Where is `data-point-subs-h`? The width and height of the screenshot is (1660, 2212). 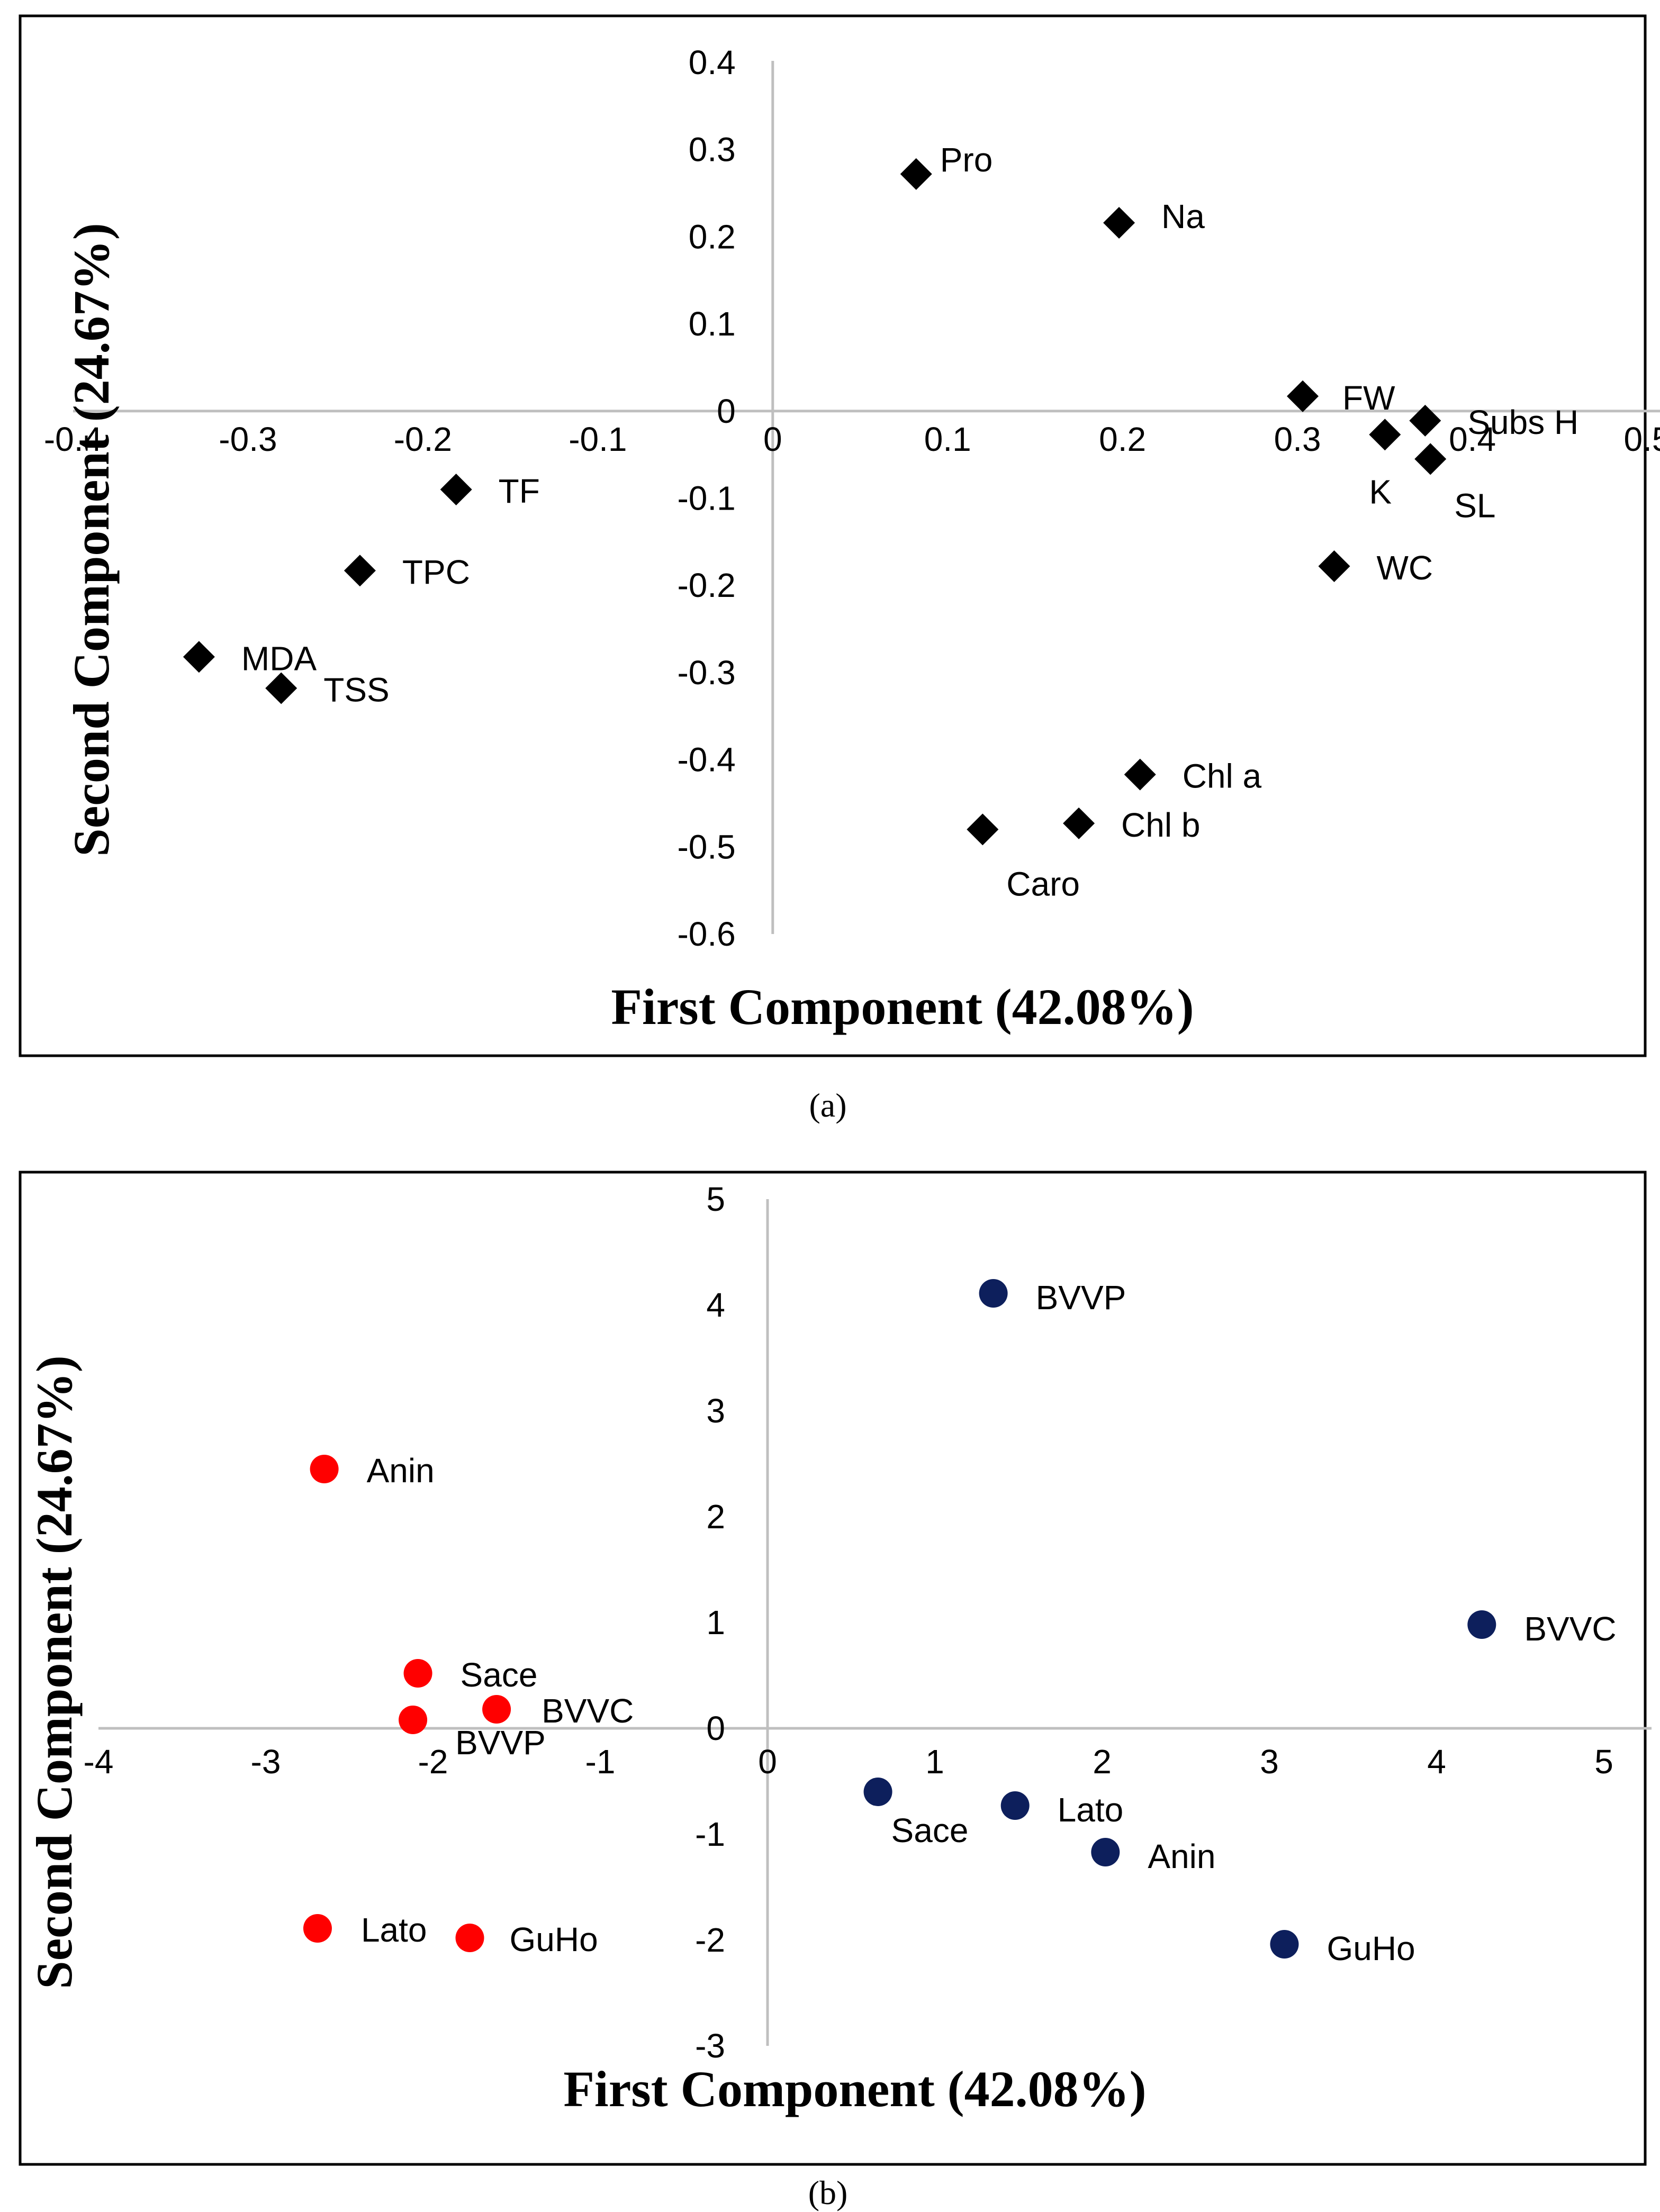 data-point-subs-h is located at coordinates (1425, 421).